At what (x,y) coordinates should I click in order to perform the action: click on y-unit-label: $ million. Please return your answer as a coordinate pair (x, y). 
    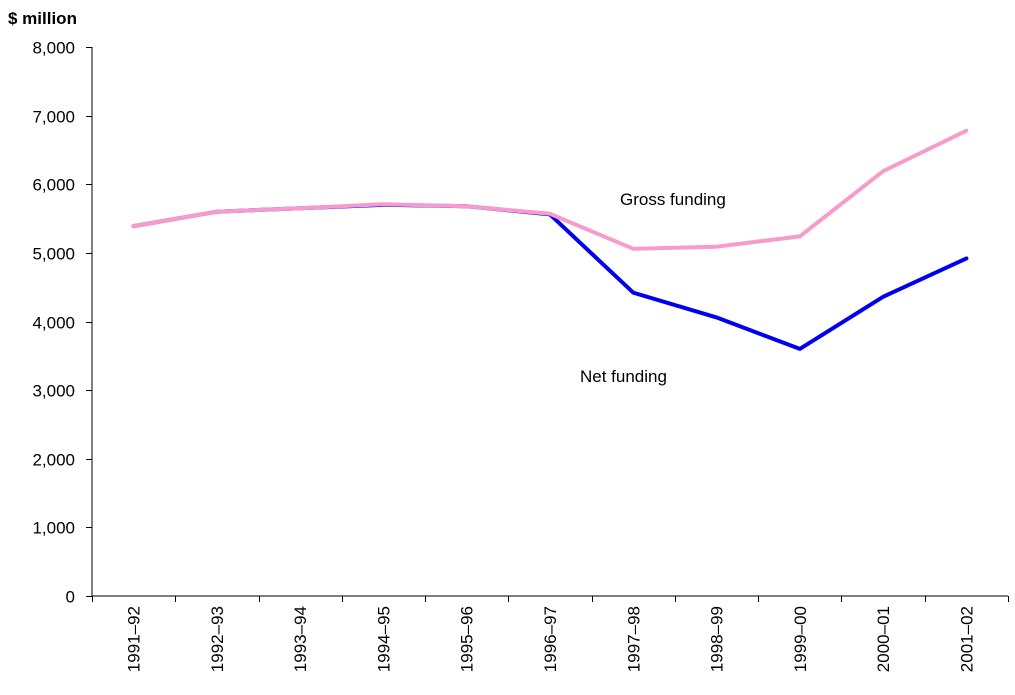
    Looking at the image, I should click on (42, 18).